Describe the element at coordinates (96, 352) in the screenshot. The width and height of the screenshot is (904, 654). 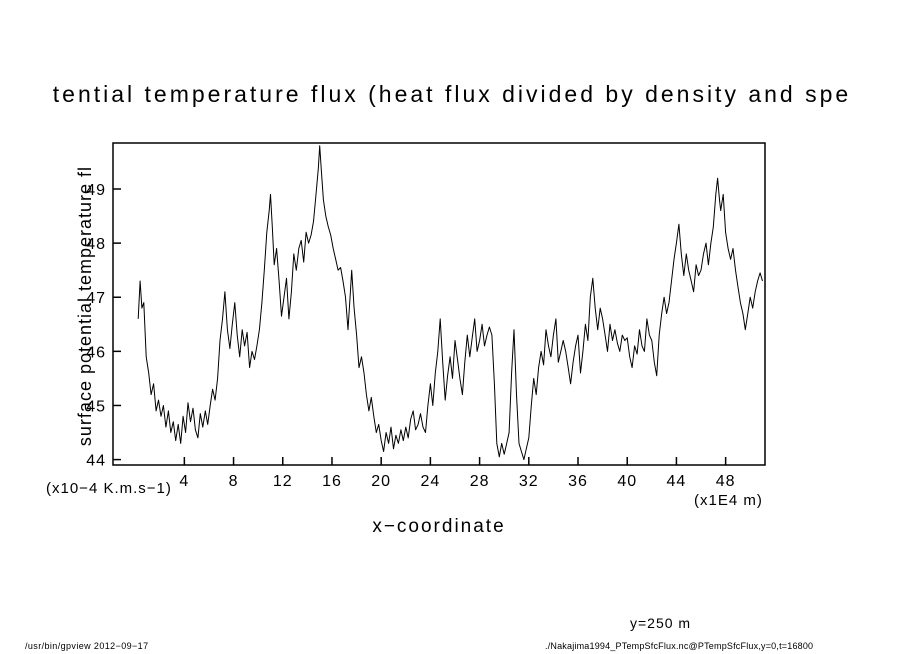
I see `y-tick-label: 46` at that location.